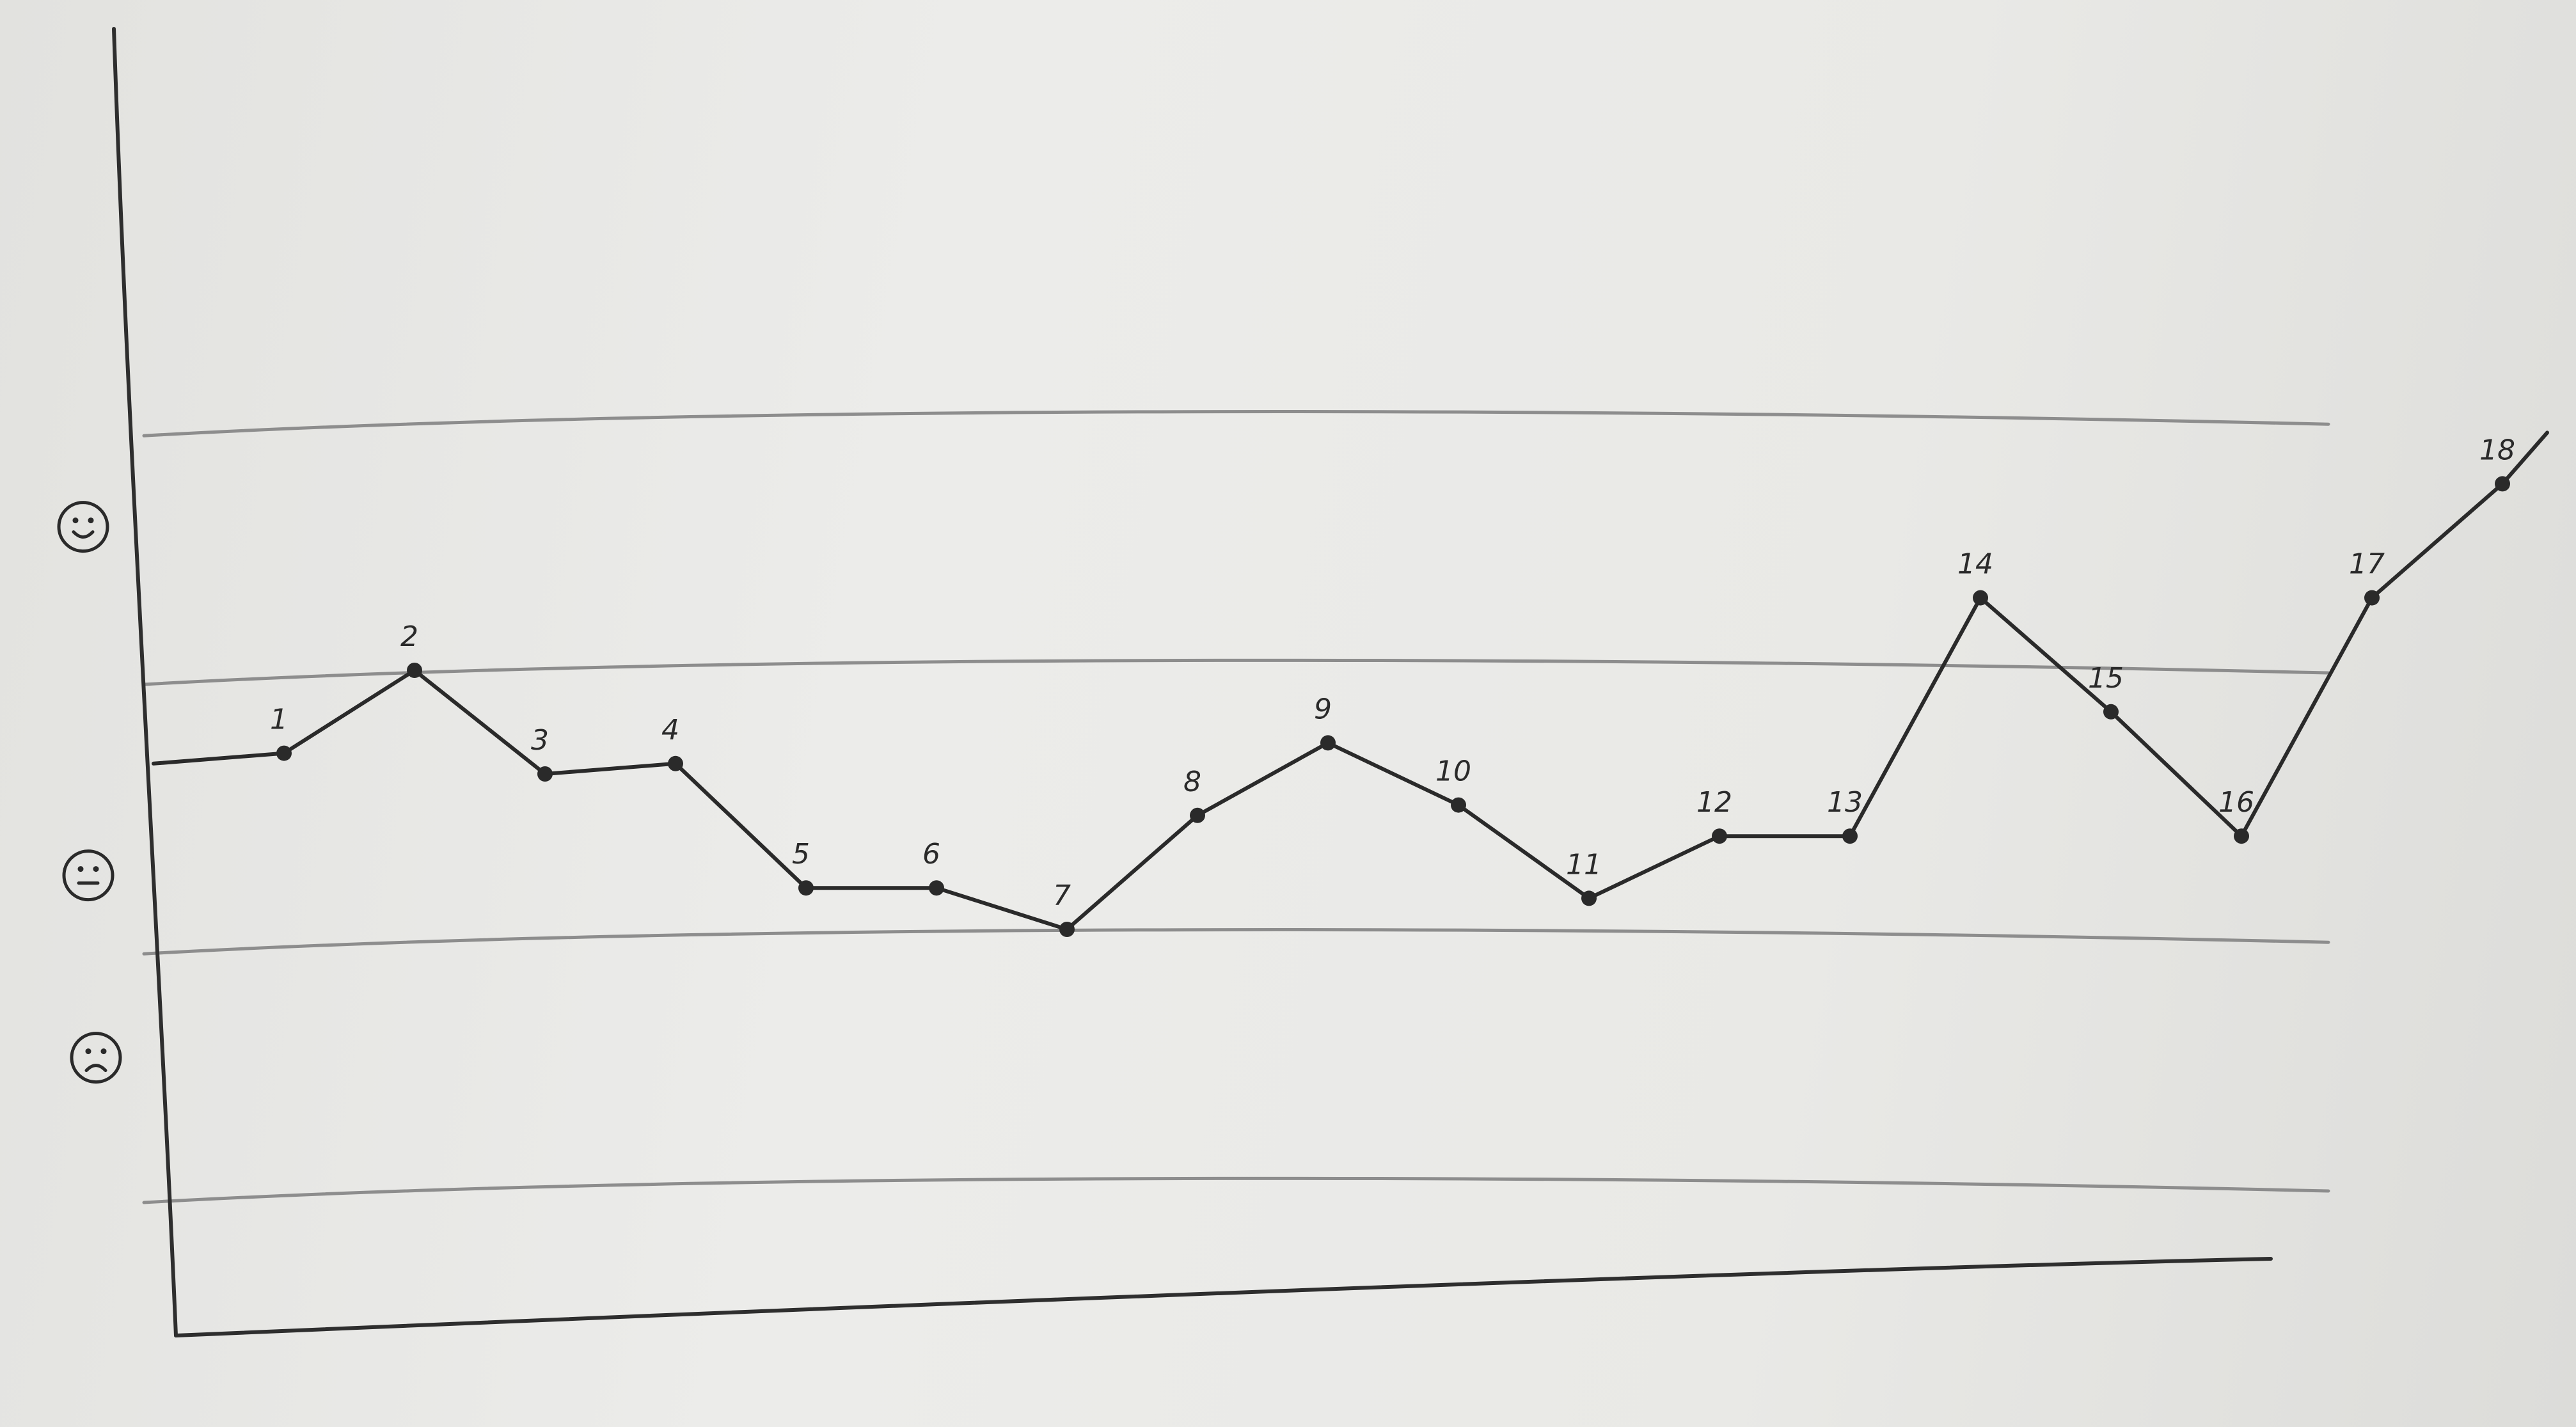 This screenshot has width=2576, height=1427. I want to click on point-label: 7, so click(1062, 896).